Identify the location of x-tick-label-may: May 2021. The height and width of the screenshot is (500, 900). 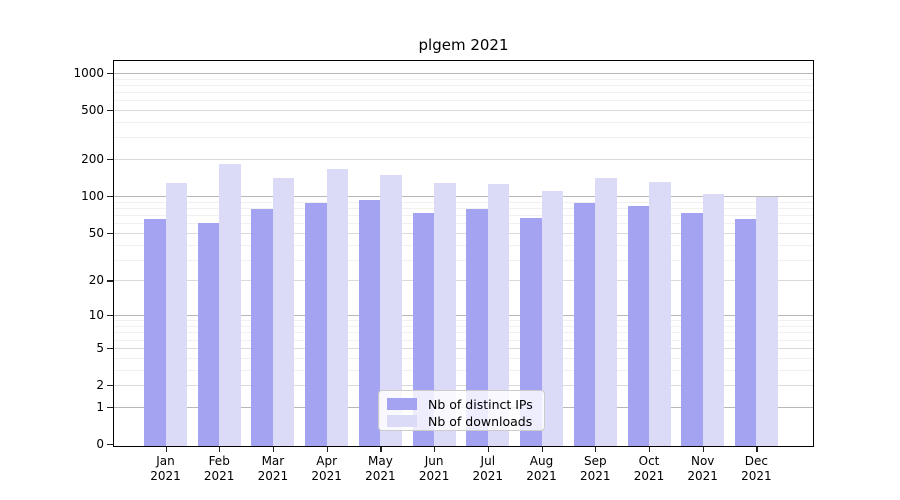
(380, 469).